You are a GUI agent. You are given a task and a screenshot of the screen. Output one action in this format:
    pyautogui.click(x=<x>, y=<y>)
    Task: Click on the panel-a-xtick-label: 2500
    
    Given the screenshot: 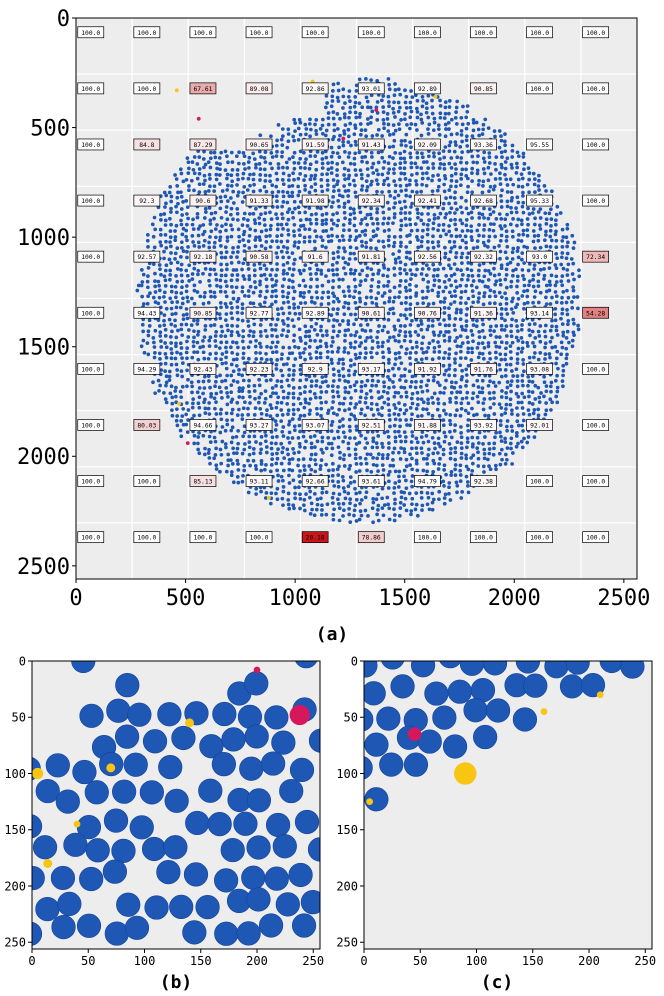 What is the action you would take?
    pyautogui.click(x=623, y=598)
    